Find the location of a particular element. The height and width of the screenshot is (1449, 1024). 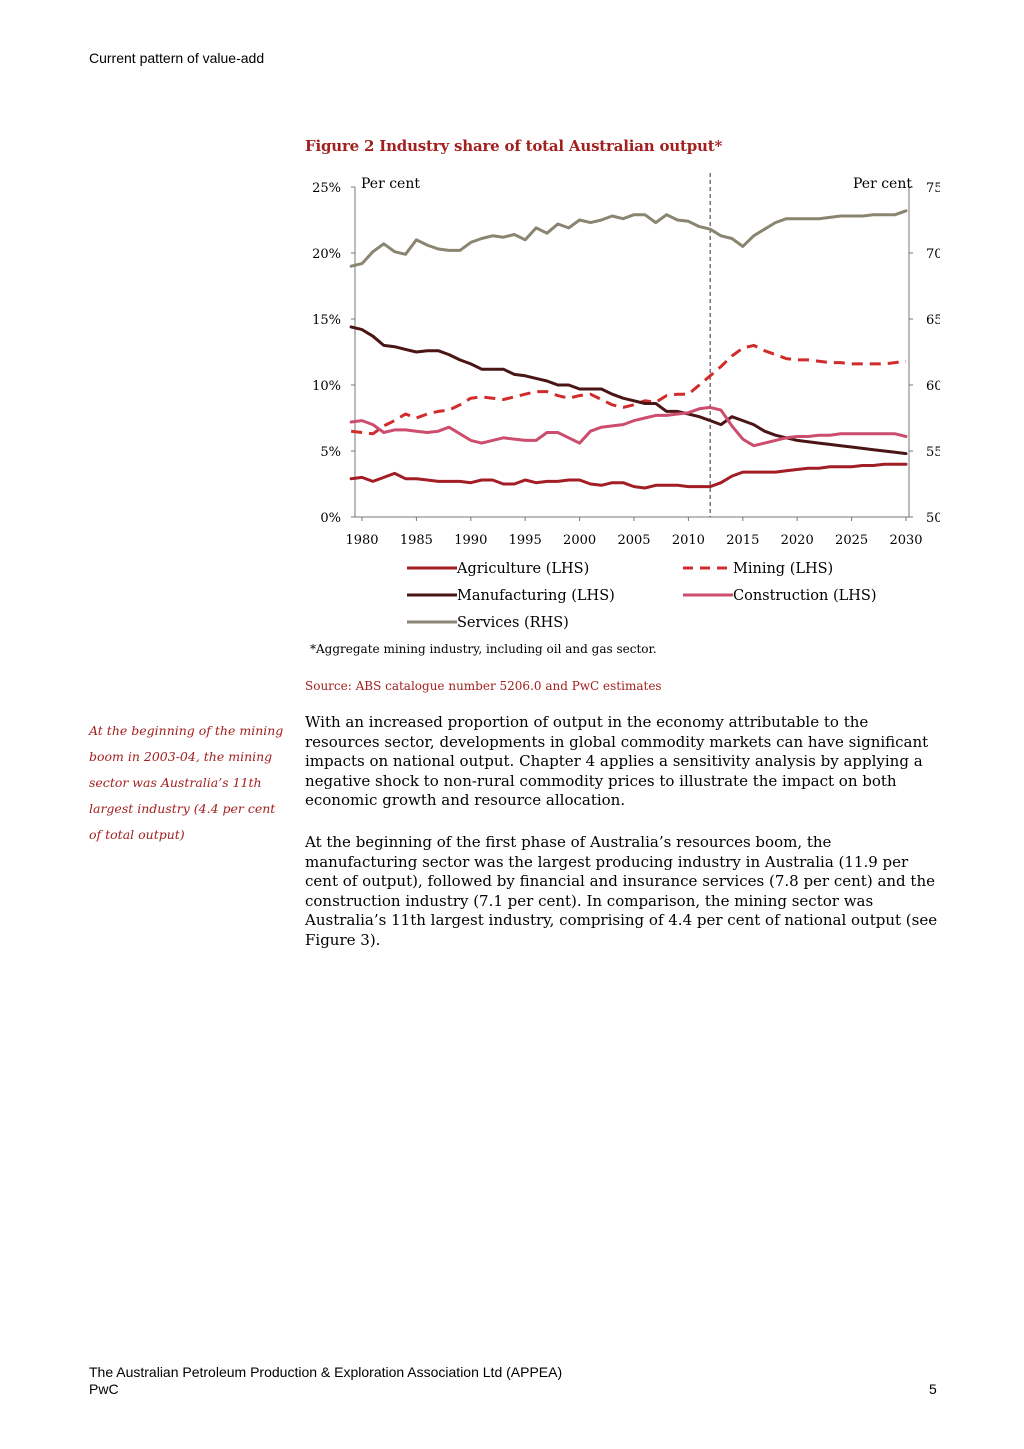

chart-lines is located at coordinates (628, 349).